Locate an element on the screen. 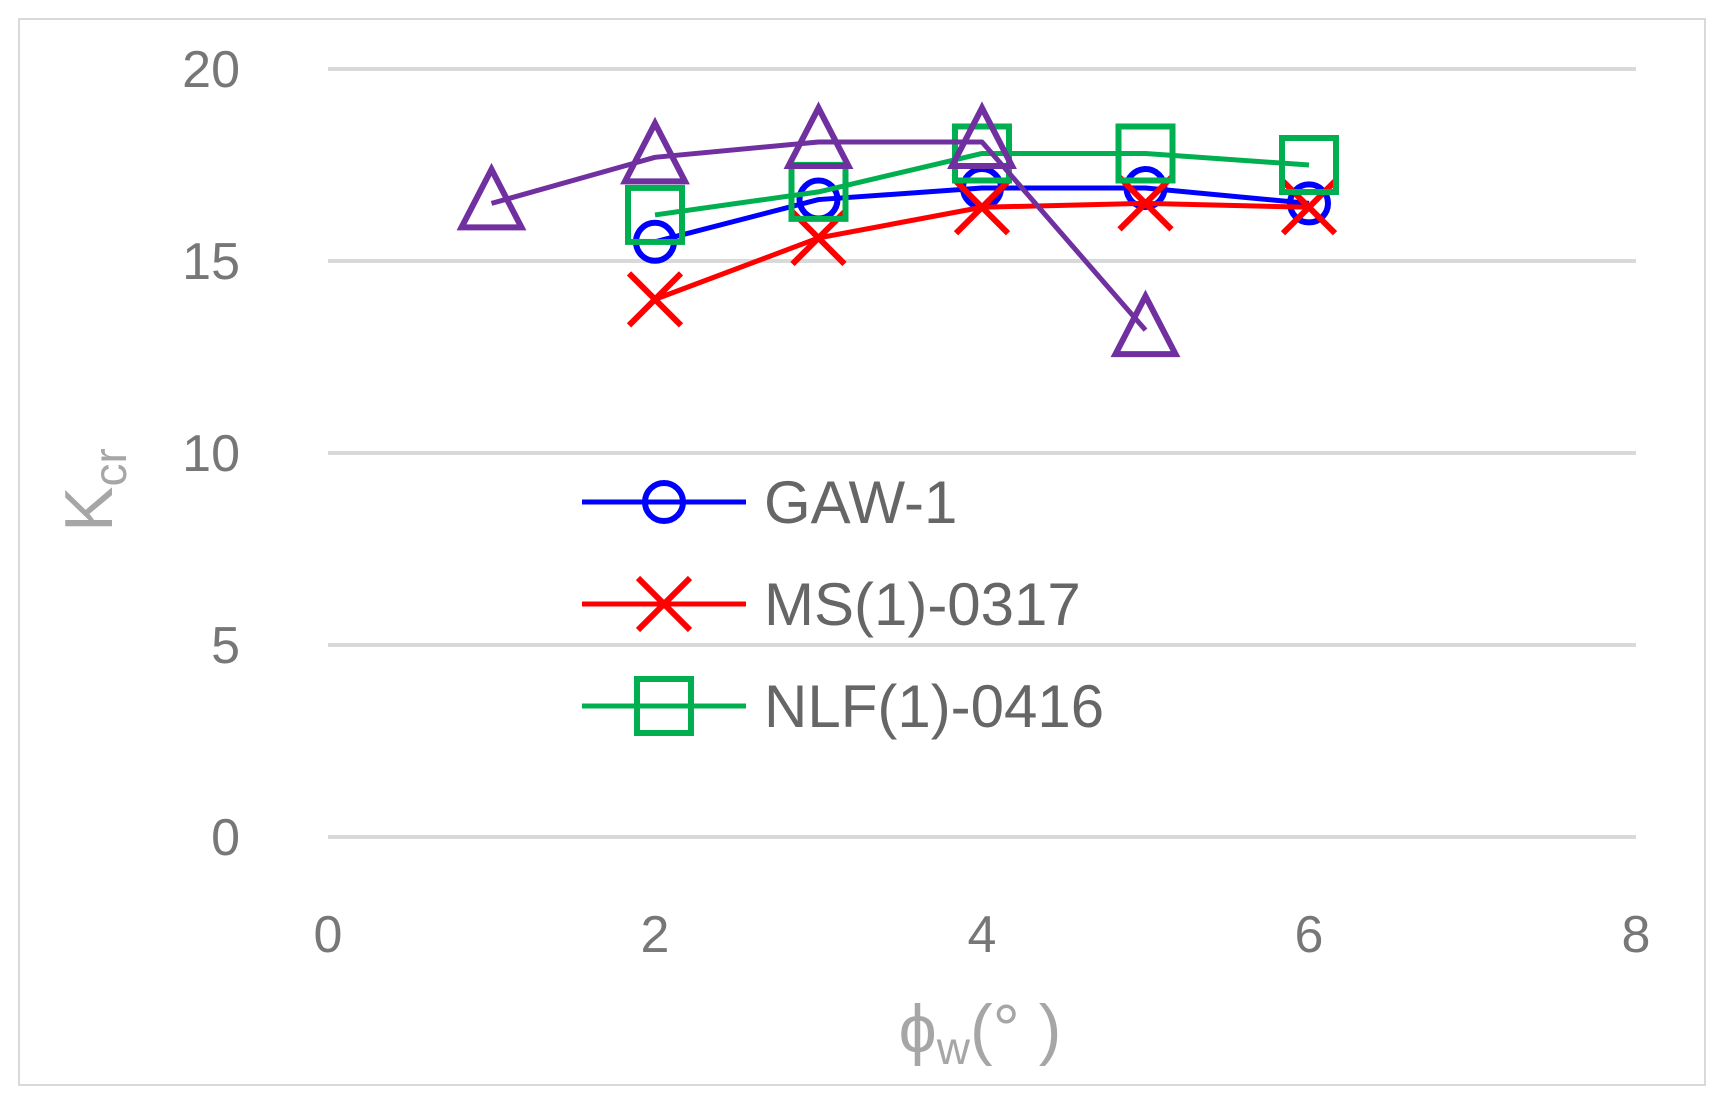 Image resolution: width=1726 pixels, height=1106 pixels. x-axis-title-rest: (° ) is located at coordinates (1015, 1029).